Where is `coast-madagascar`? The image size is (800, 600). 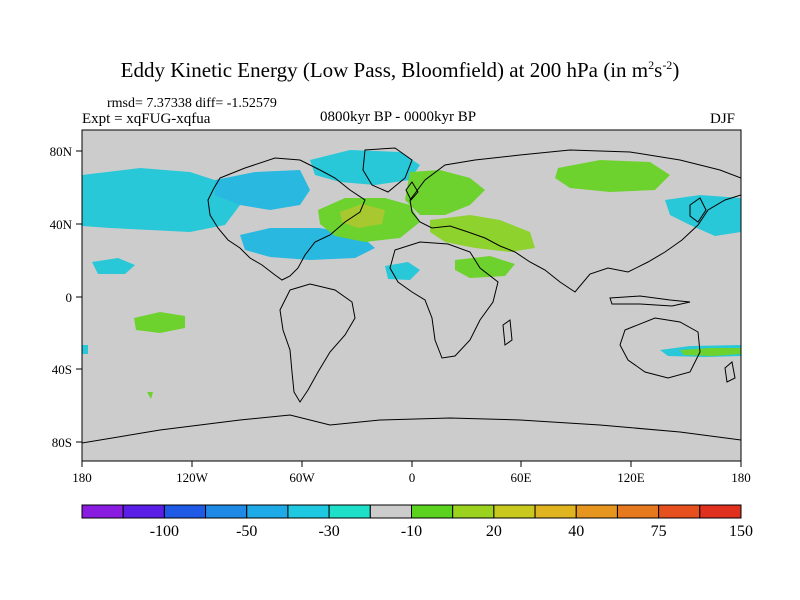 coast-madagascar is located at coordinates (507, 332).